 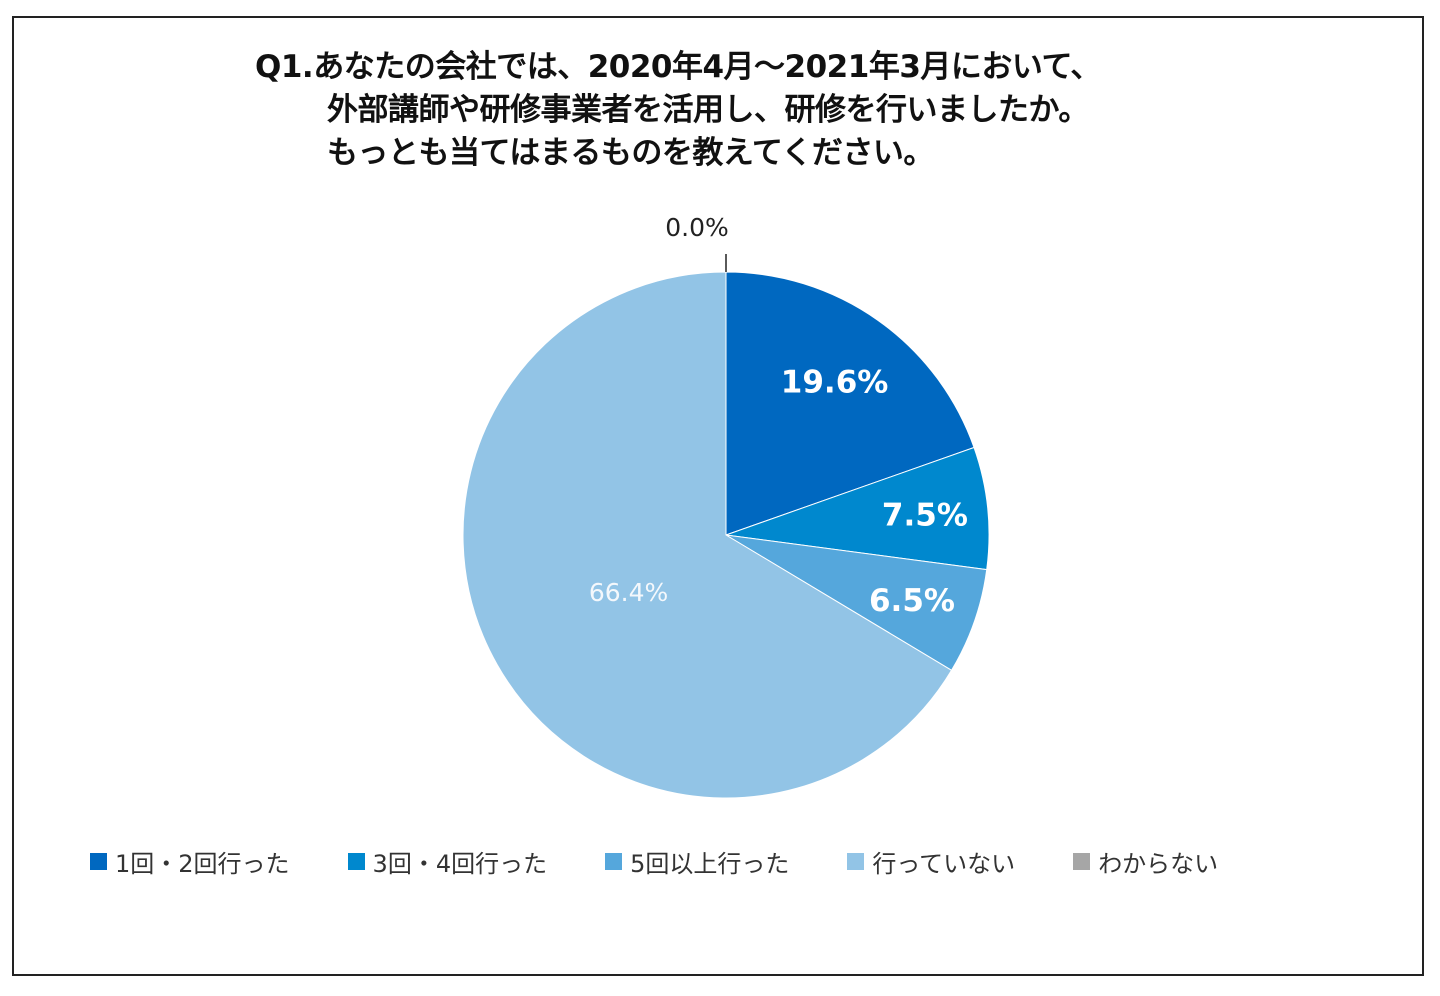 What do you see at coordinates (708, 110) in the screenshot?
I see `title-line-2: 外部講師や研修事業者を活用し、研修を行いましたか。` at bounding box center [708, 110].